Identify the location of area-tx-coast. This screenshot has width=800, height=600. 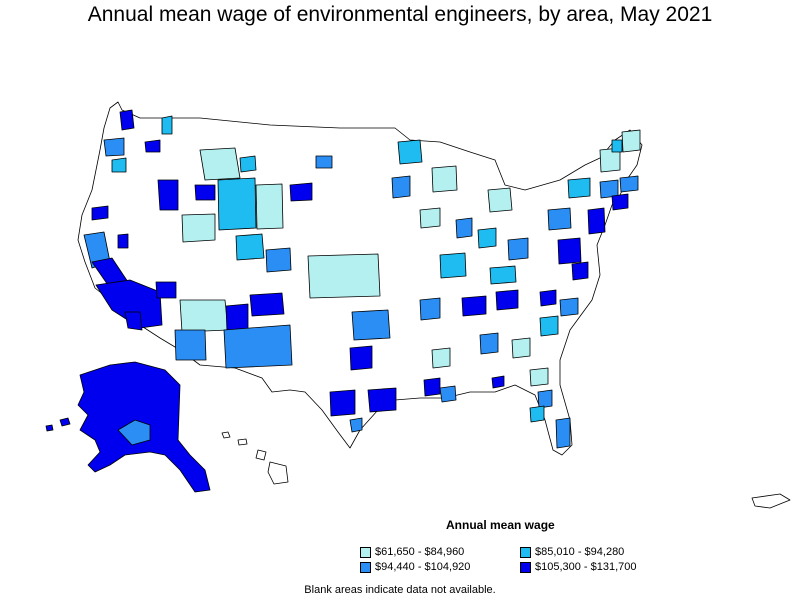
(356, 425).